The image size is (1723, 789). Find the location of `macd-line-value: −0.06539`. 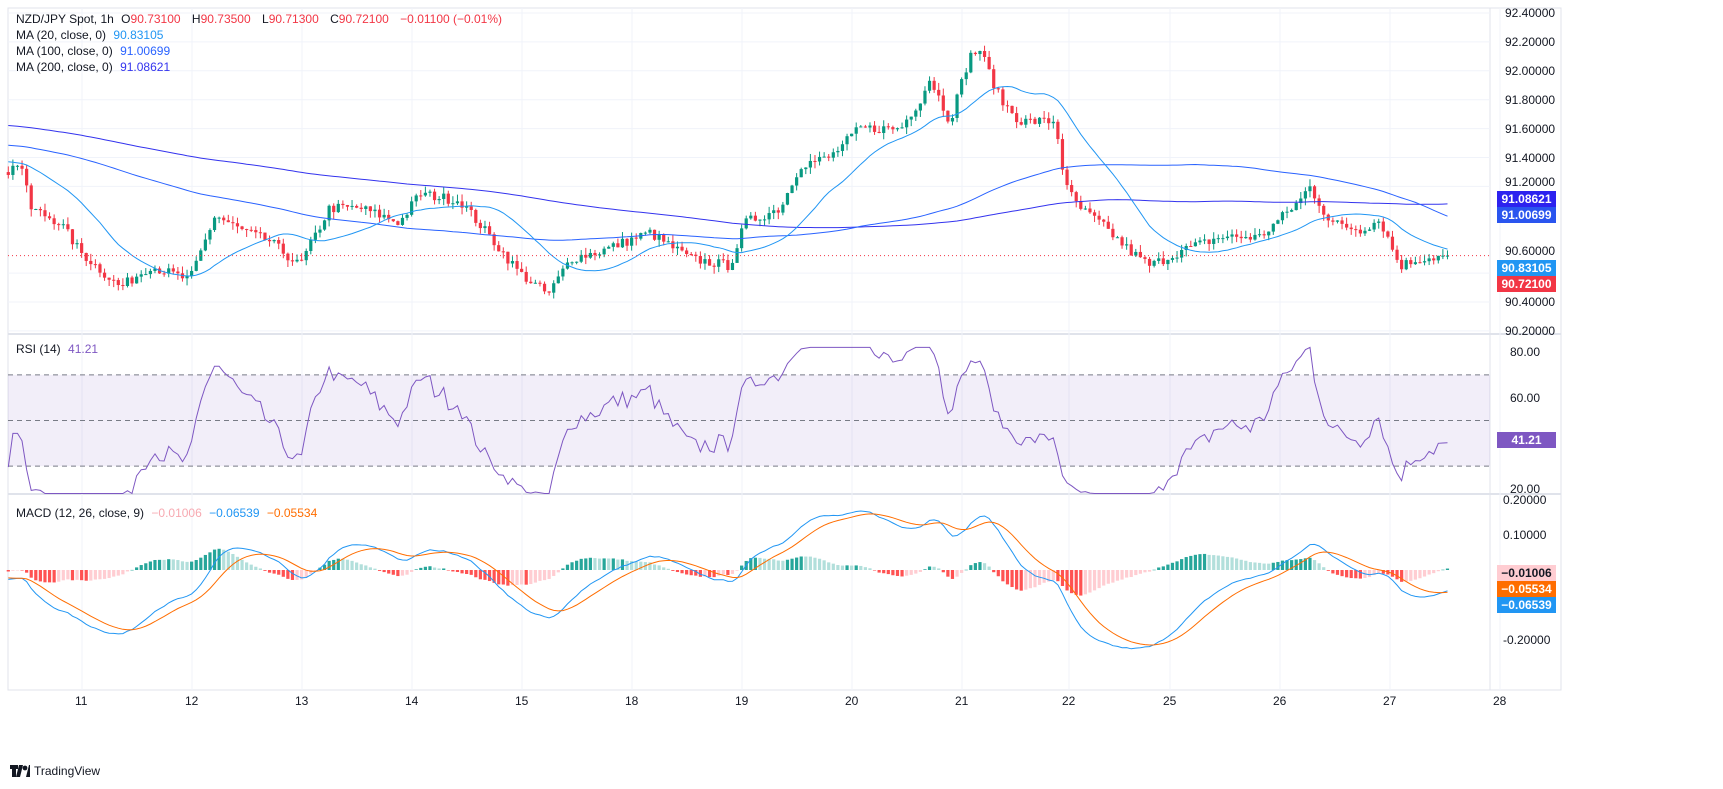

macd-line-value: −0.06539 is located at coordinates (234, 513).